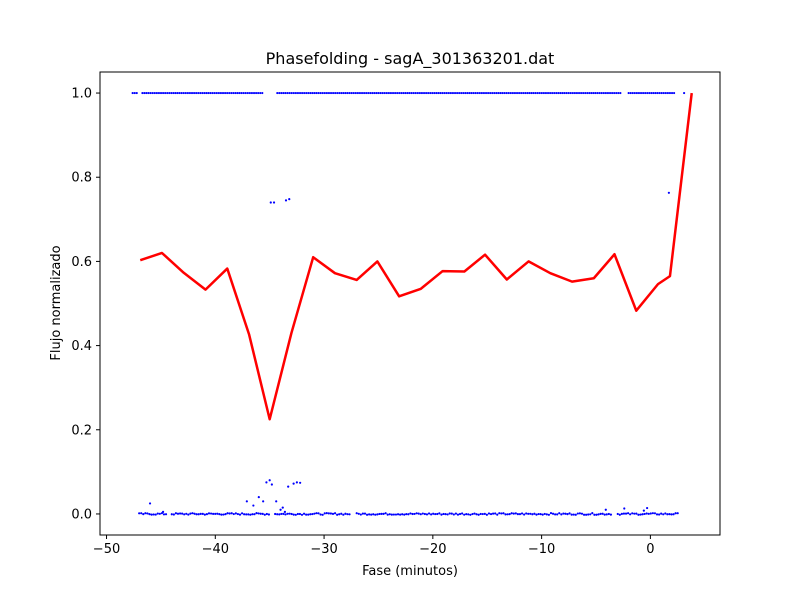 This screenshot has width=800, height=600. I want to click on chart-title: Phasefolding - sagA_301363201.dat, so click(410, 59).